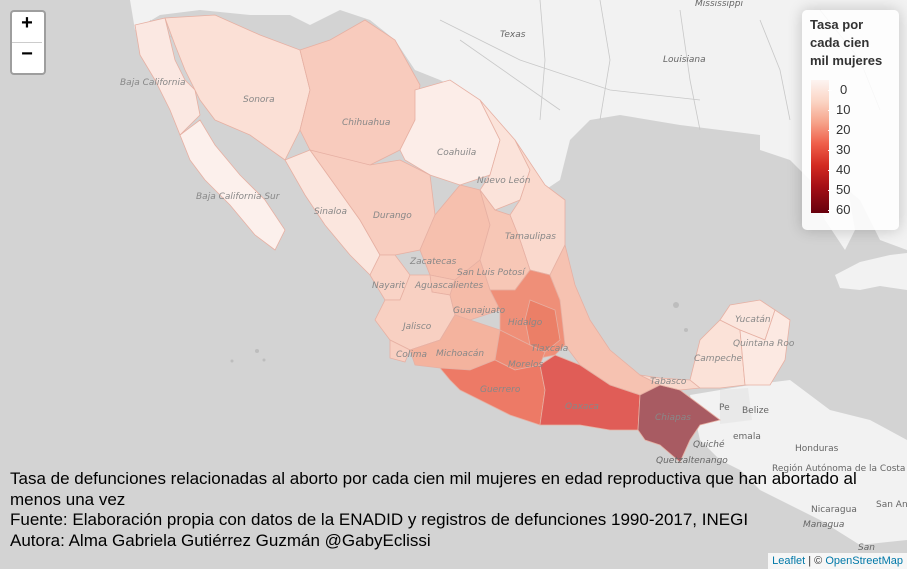  Describe the element at coordinates (843, 109) in the screenshot. I see `legend-label: 10` at that location.